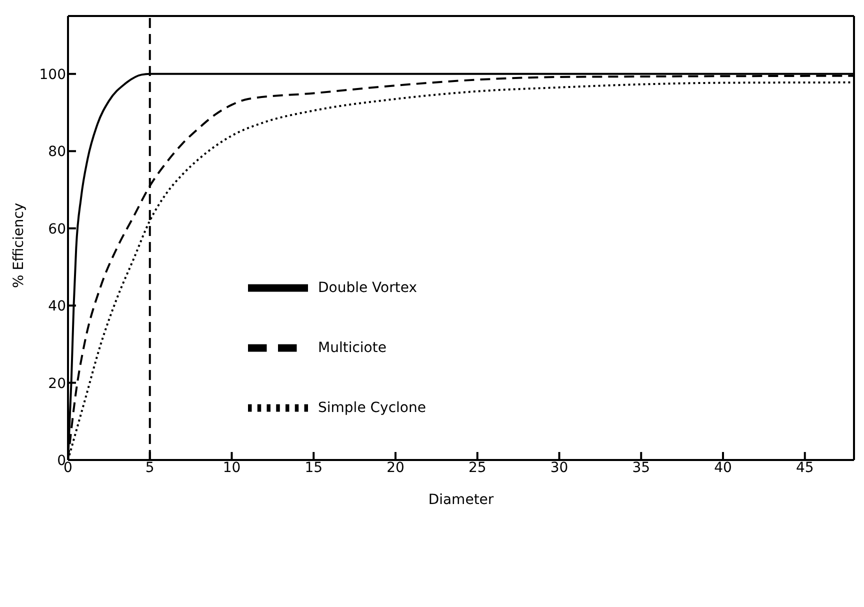 This screenshot has height=607, width=864. Describe the element at coordinates (559, 468) in the screenshot. I see `x-tick-label: 30` at that location.